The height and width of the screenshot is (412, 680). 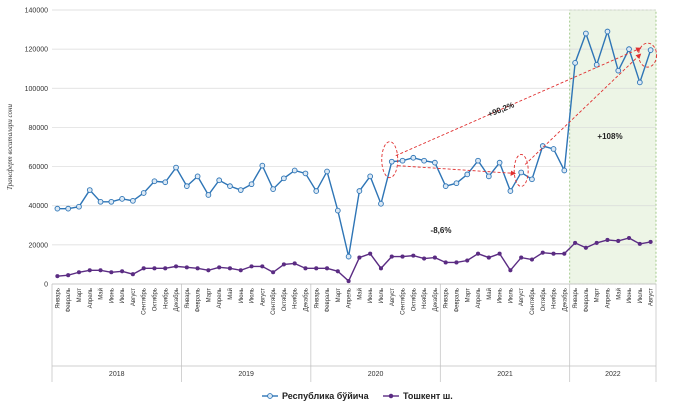 I want to click on highlight-ellipse, so click(x=390, y=160).